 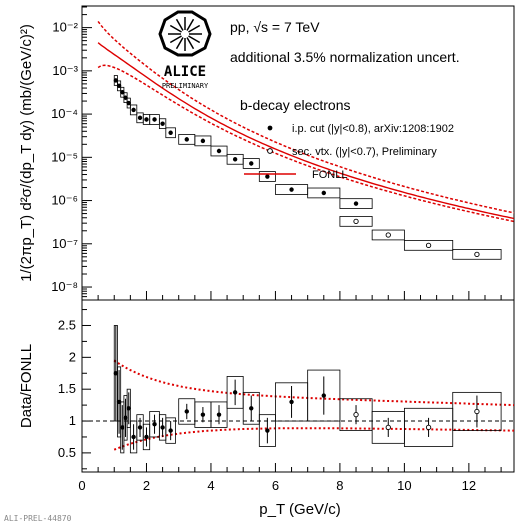 What do you see at coordinates (146, 485) in the screenshot?
I see `x-tick-label: 2` at bounding box center [146, 485].